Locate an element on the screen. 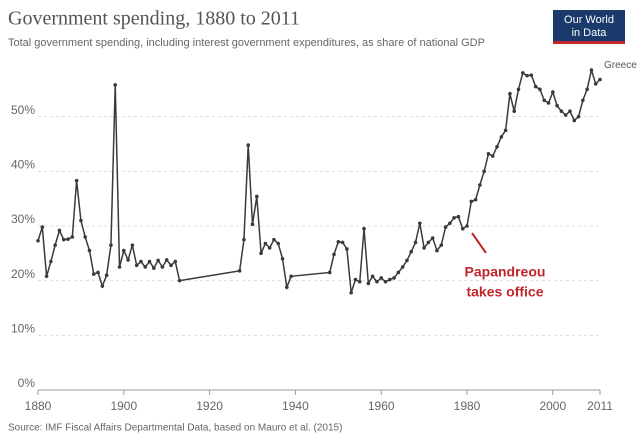  y-tick-label: 10% is located at coordinates (23, 329).